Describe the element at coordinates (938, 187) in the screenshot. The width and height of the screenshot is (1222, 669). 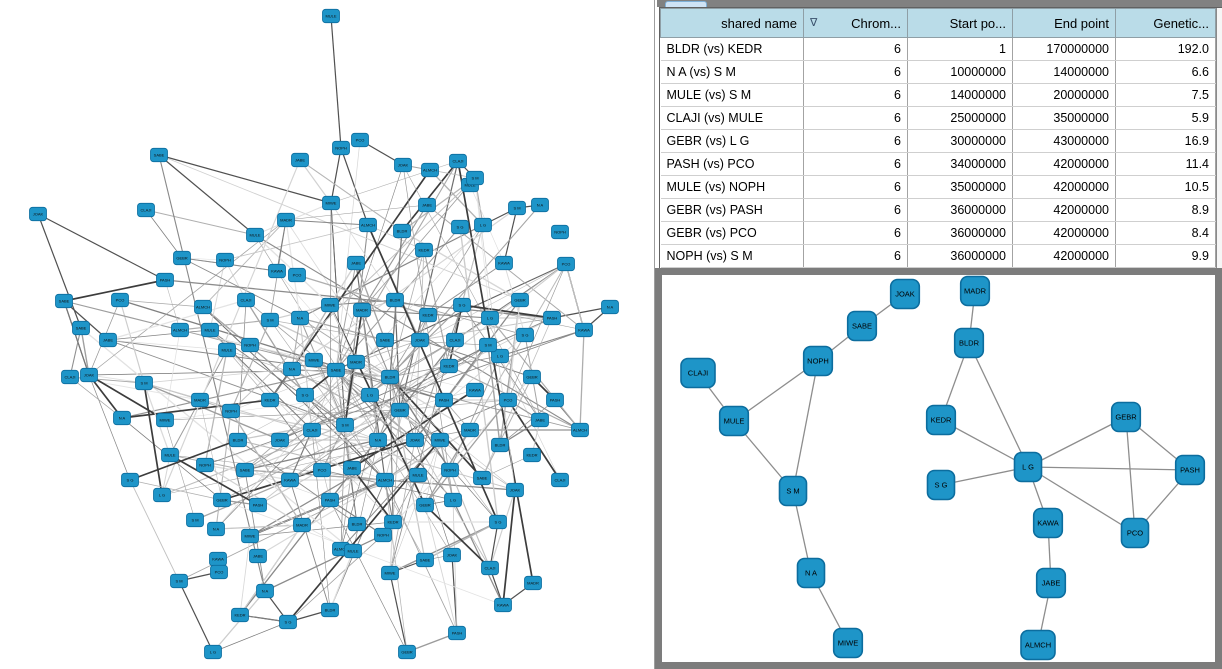
I see `table-row: MULE (vs) NOPH 6 35000000 42000000 10.5` at that location.